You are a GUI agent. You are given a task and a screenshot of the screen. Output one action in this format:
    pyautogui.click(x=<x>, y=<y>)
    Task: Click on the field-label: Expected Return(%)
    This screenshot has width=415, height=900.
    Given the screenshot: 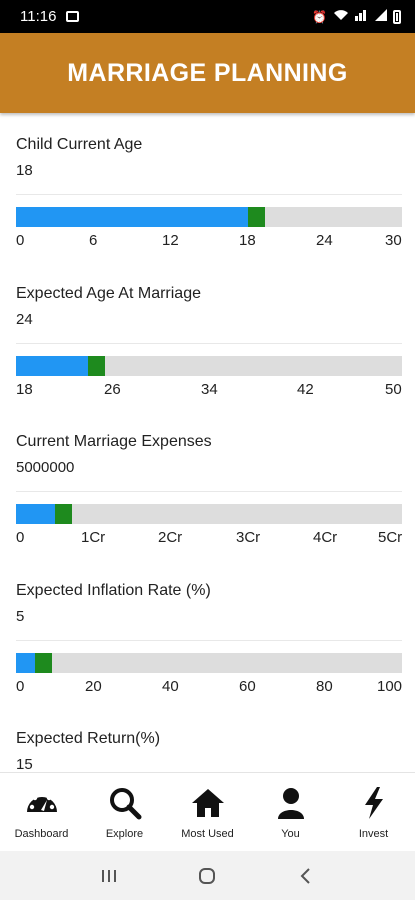 What is the action you would take?
    pyautogui.click(x=88, y=738)
    